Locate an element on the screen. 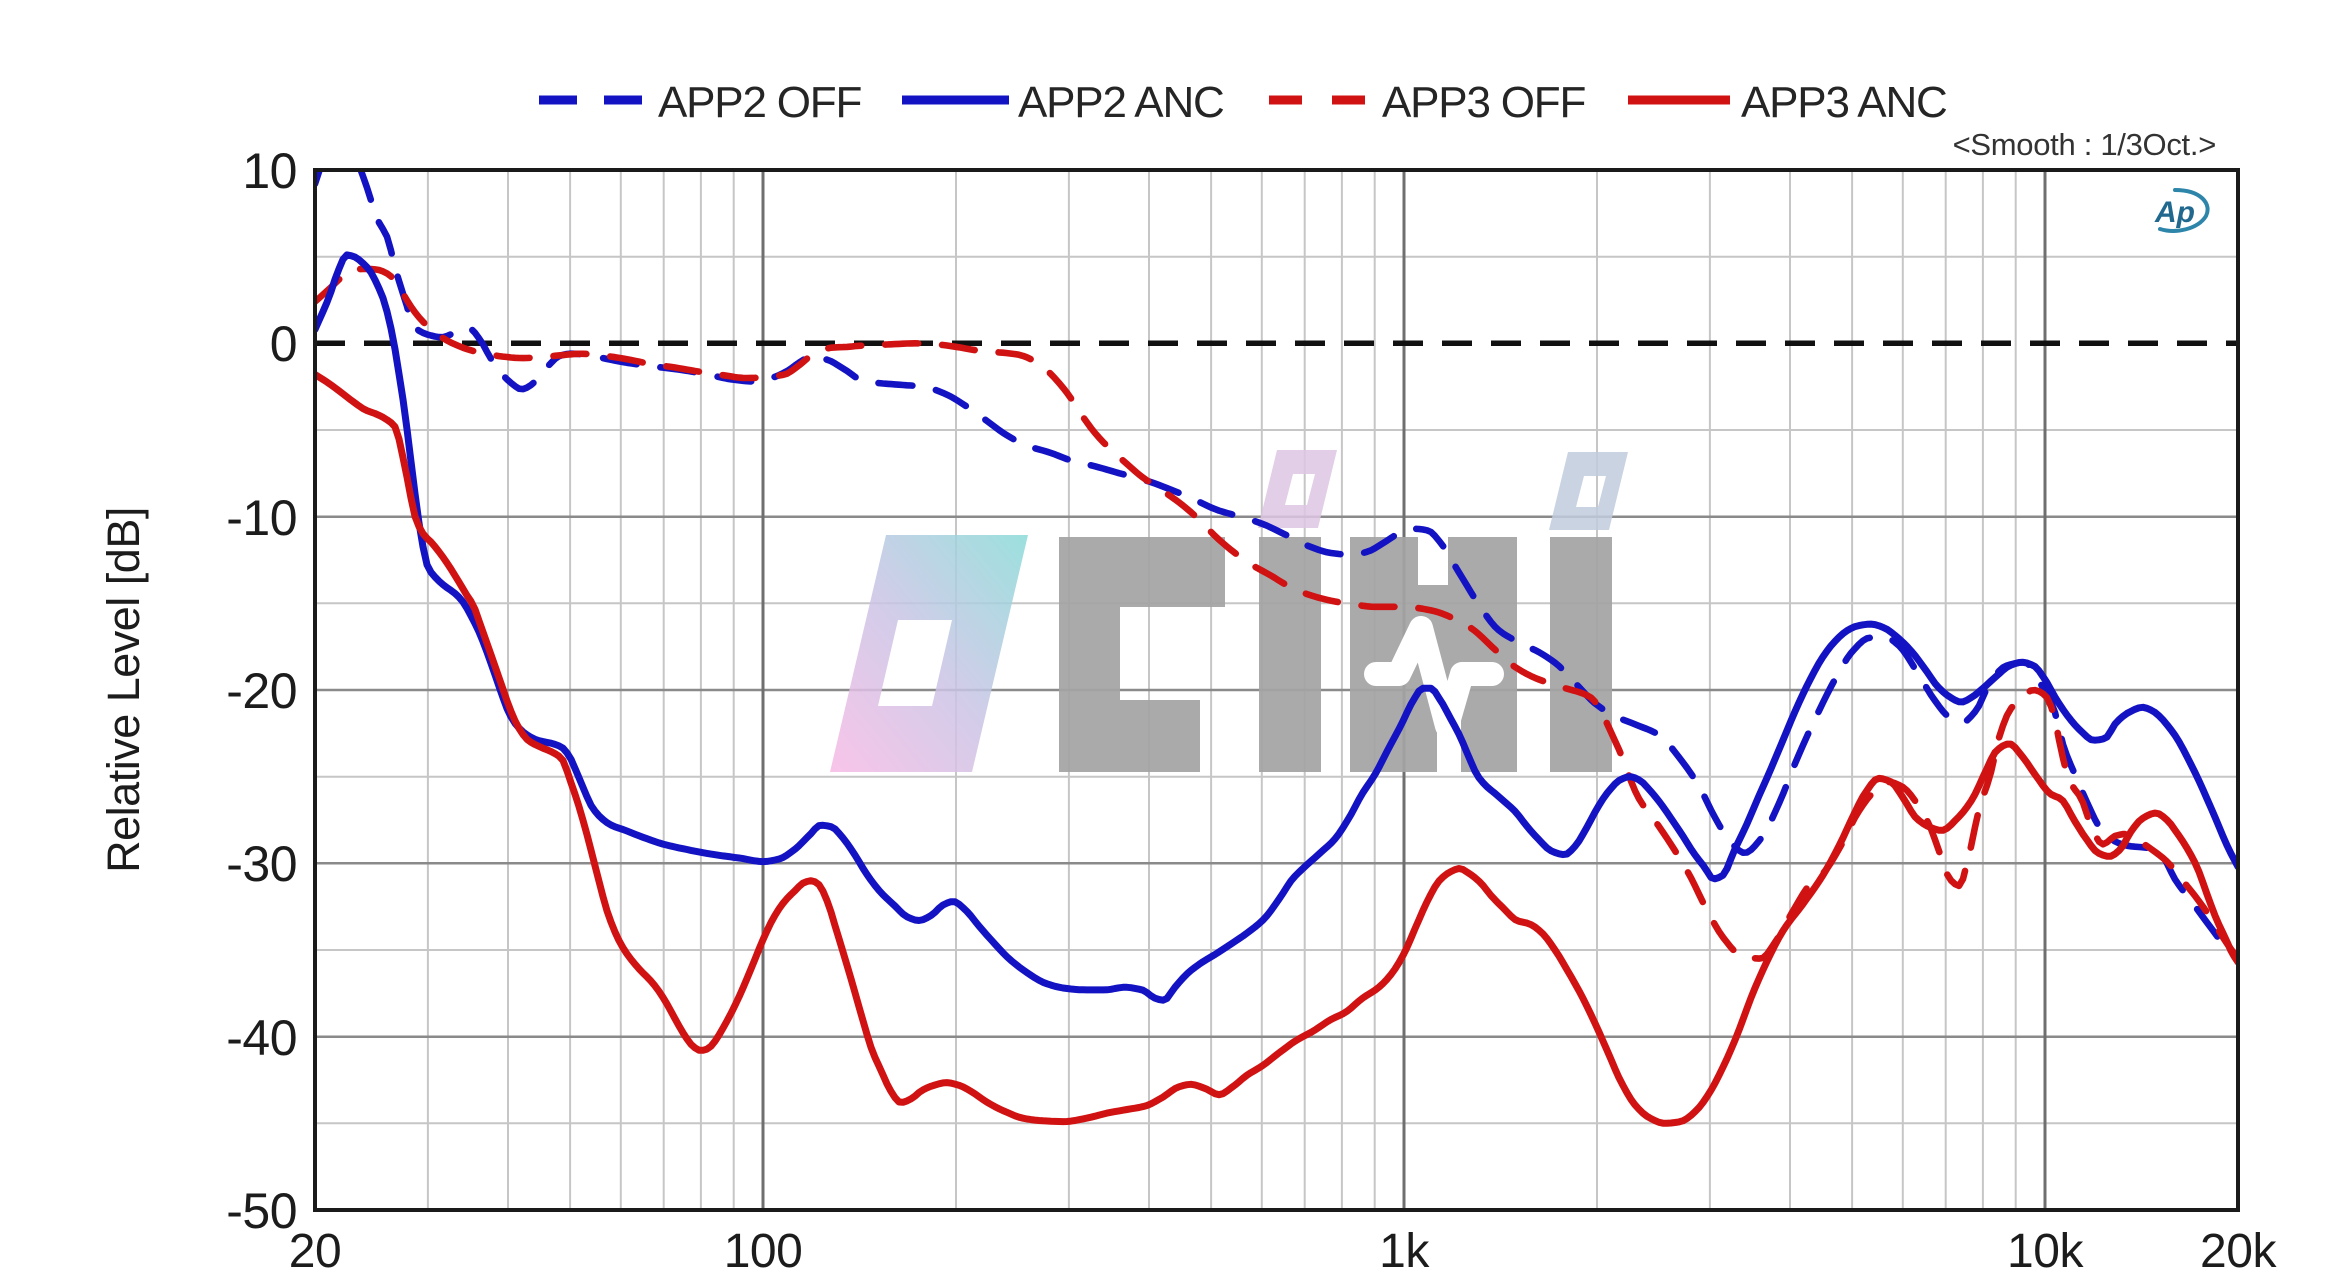 The width and height of the screenshot is (2330, 1288). svg-text: -40 is located at coordinates (261, 1038).